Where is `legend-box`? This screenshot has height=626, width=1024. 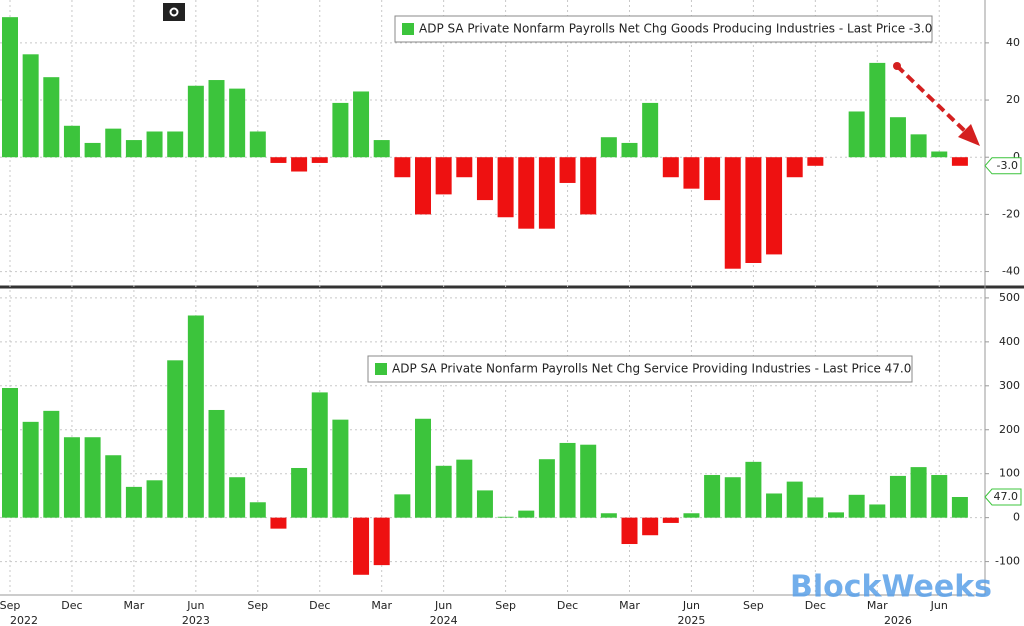 legend-box is located at coordinates (640, 369).